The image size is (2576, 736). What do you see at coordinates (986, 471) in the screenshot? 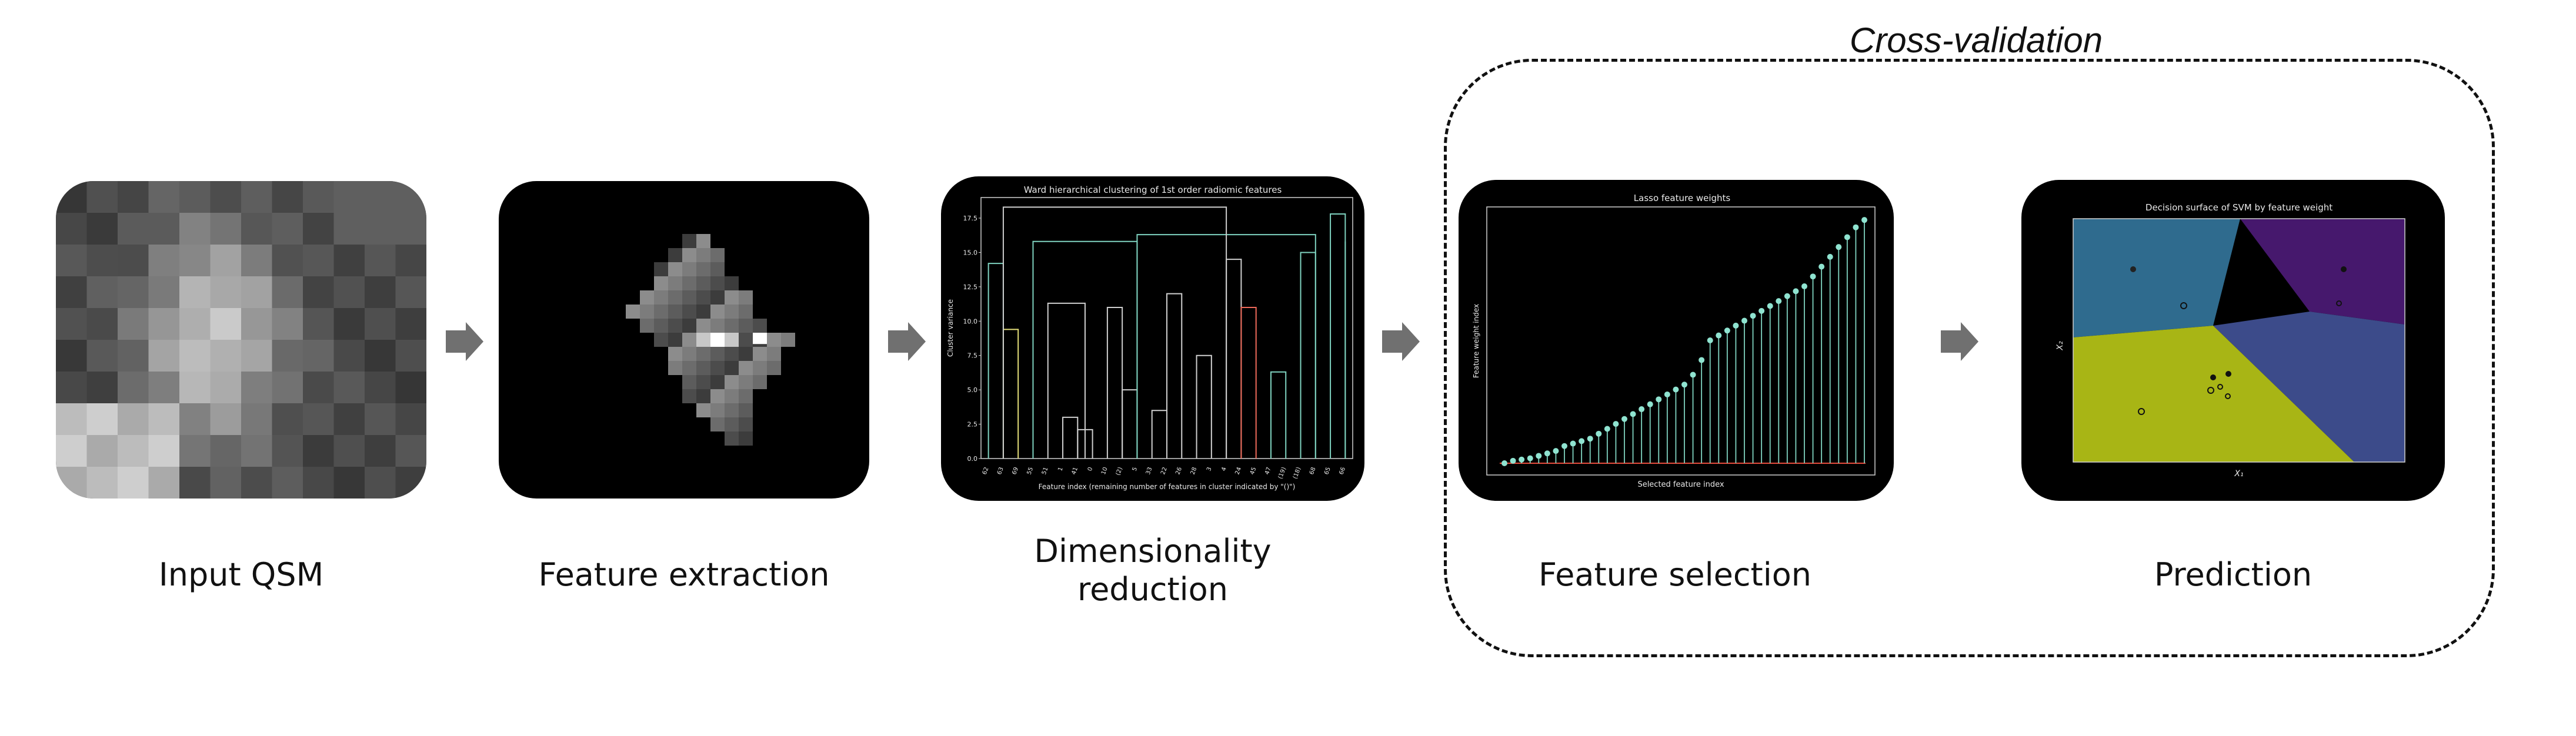
I see `leaf-label: 62` at bounding box center [986, 471].